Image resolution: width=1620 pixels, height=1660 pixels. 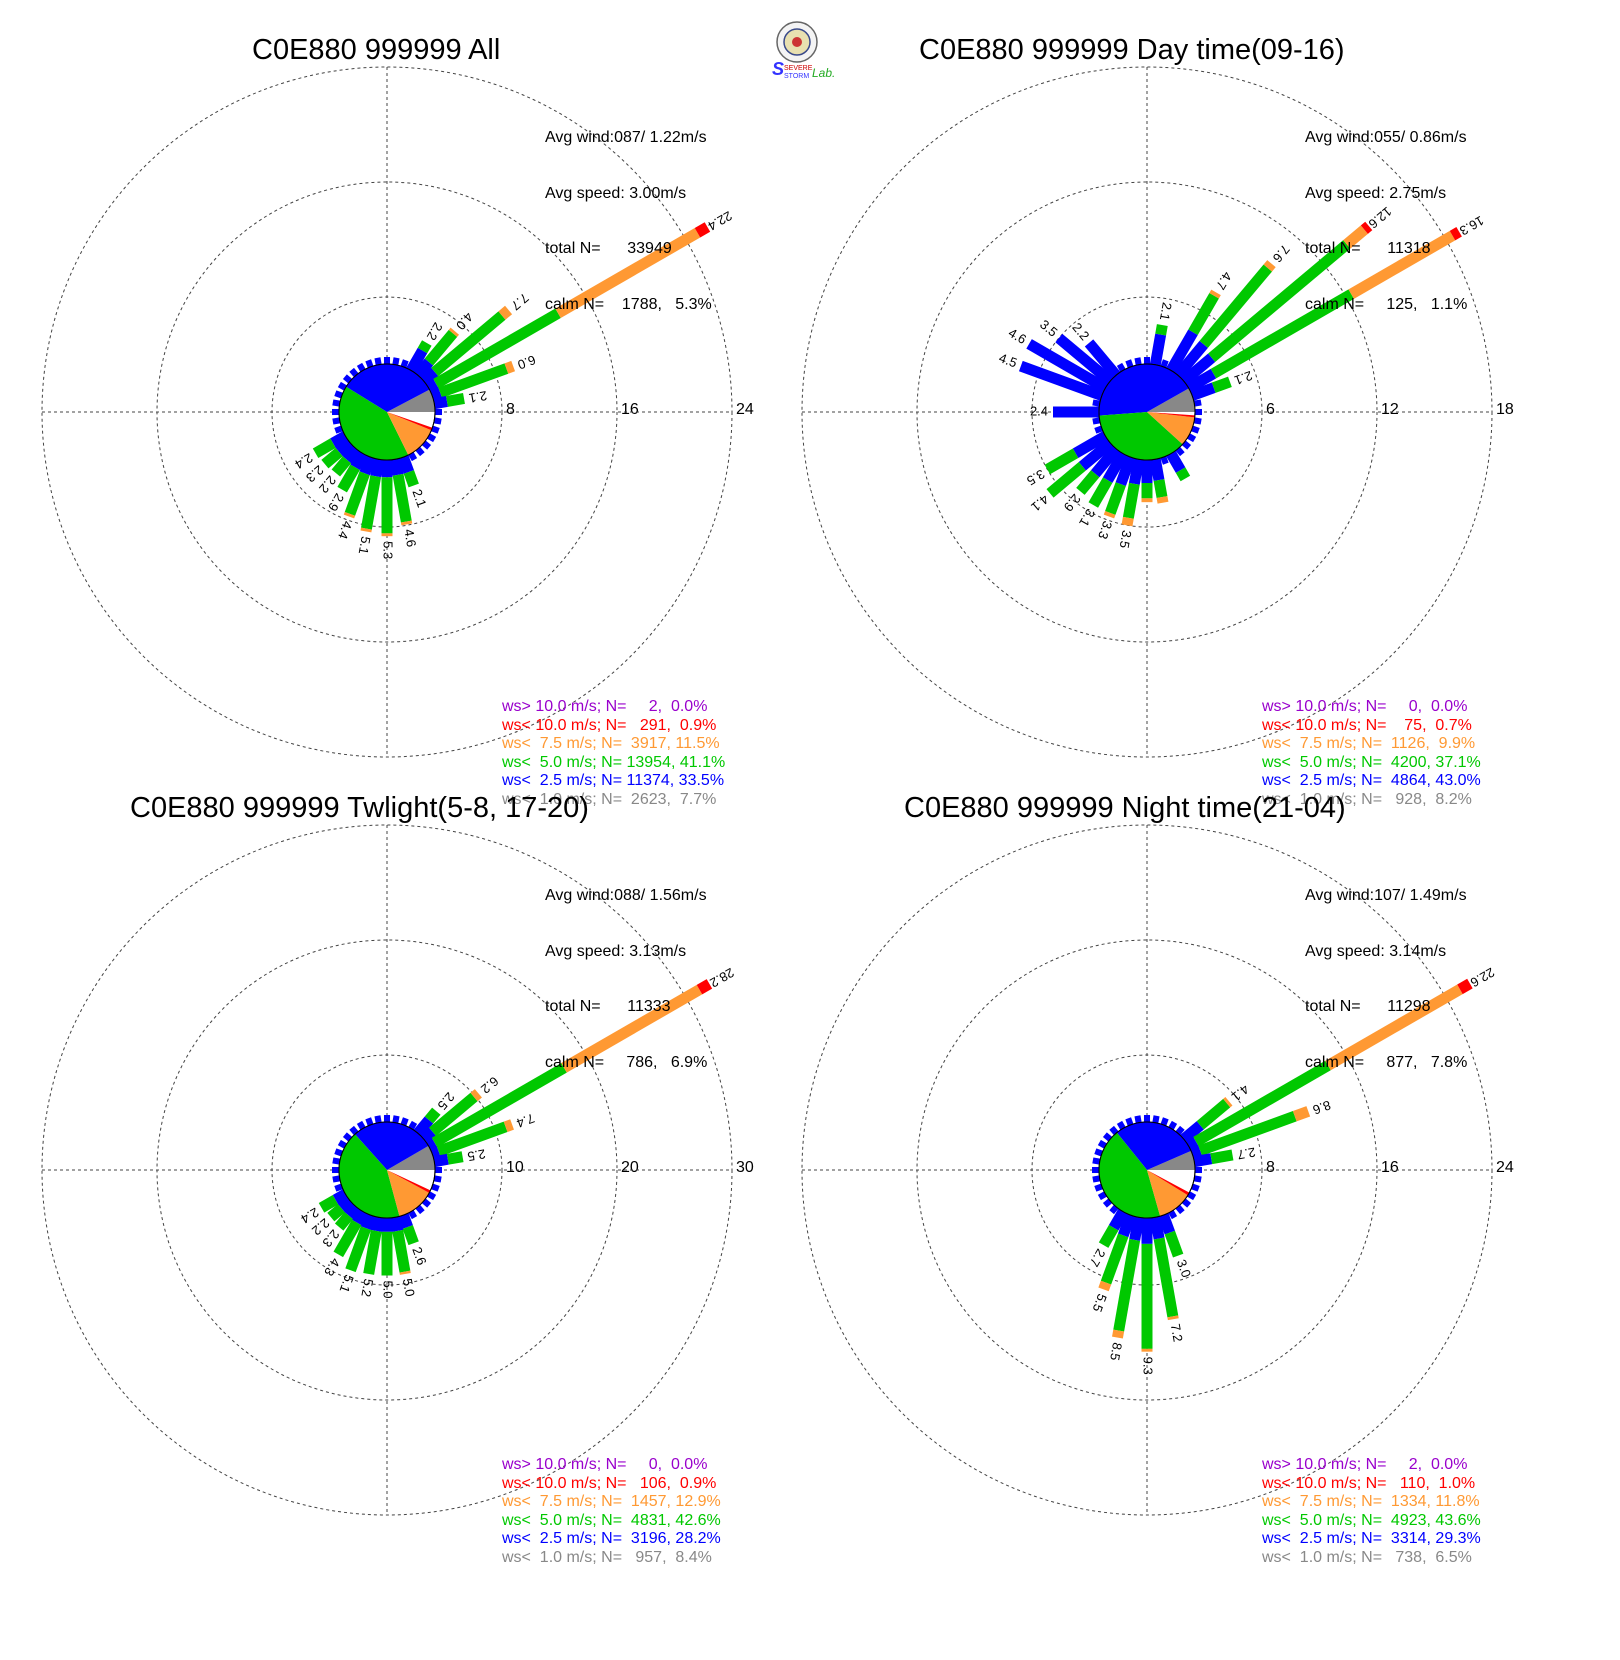 I want to click on stats-avg-wind: Avg wind:107/ 1.49m/s, so click(x=1386, y=895).